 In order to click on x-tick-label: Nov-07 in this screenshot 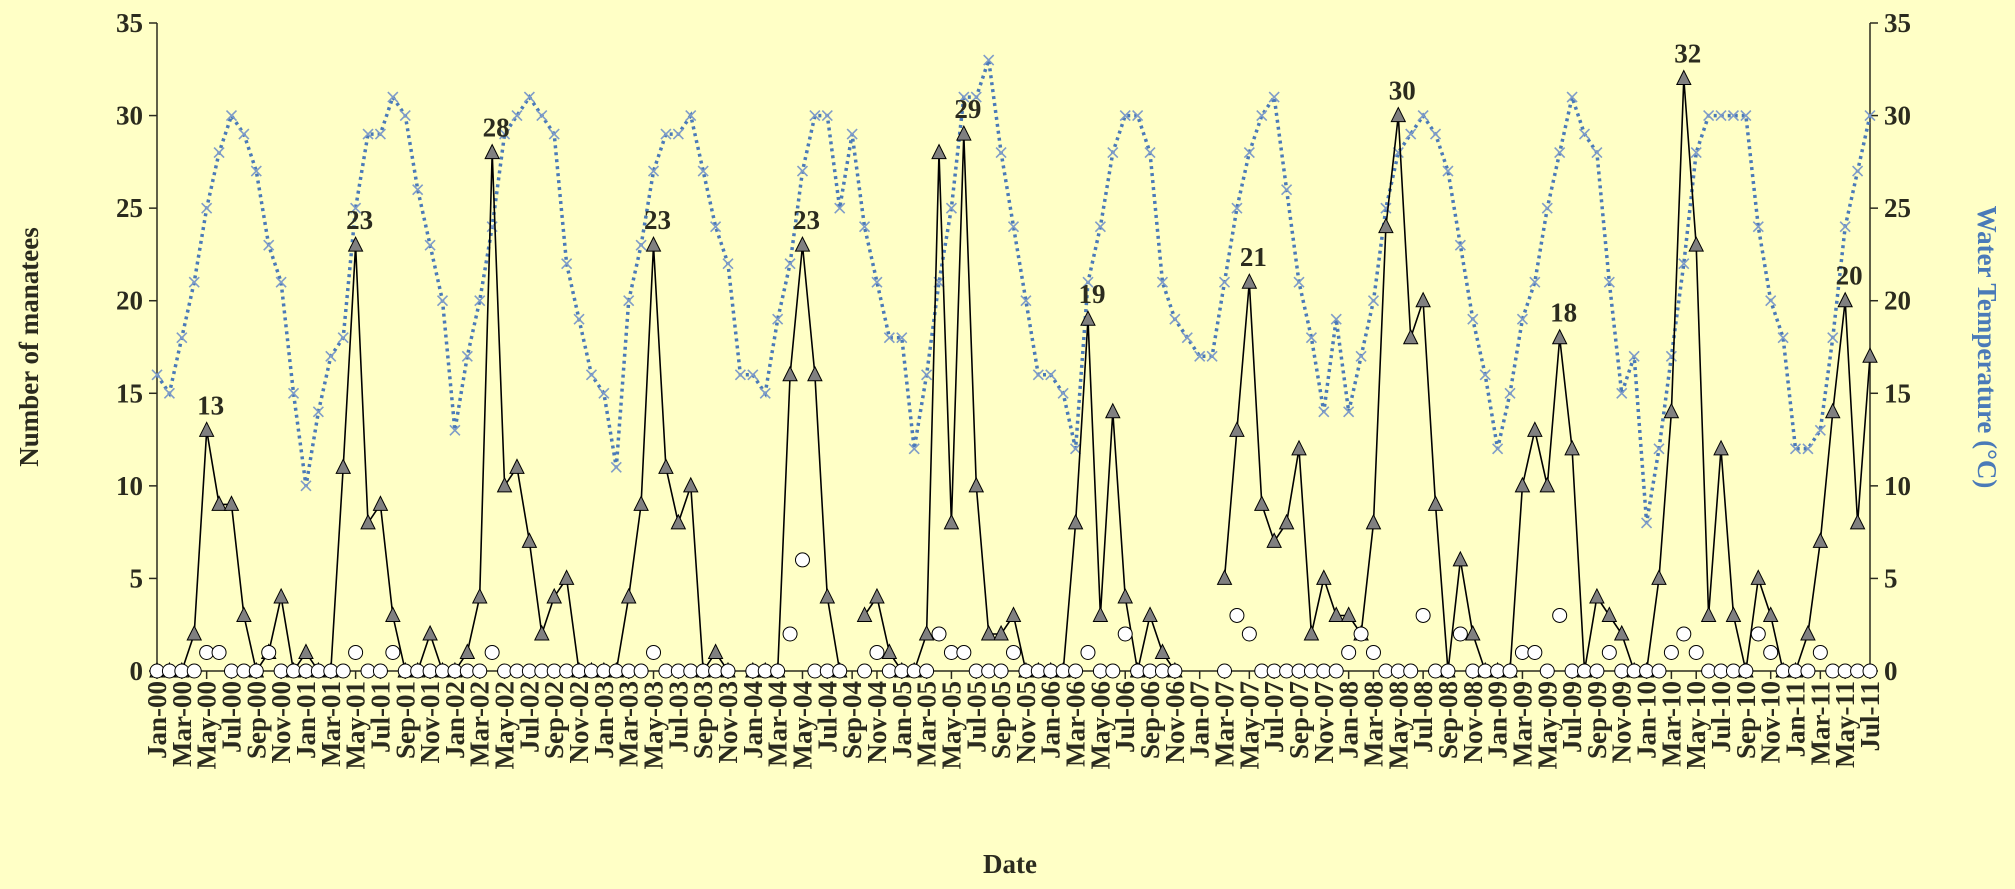, I will do `click(1324, 722)`.